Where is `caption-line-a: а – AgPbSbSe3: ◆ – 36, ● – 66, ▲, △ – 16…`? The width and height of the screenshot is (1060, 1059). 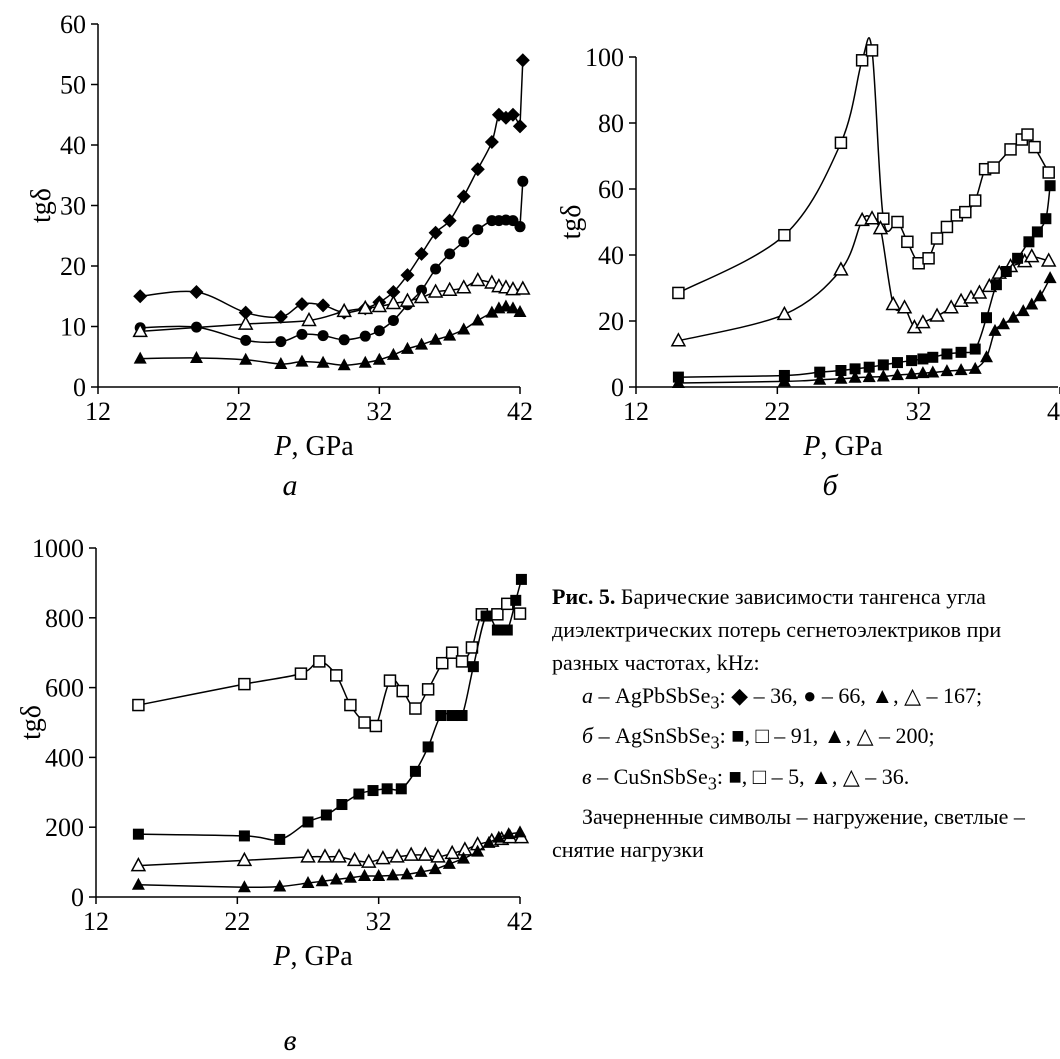 caption-line-a: а – AgPbSbSe3: ◆ – 36, ● – 66, ▲, △ – 16… is located at coordinates (782, 698).